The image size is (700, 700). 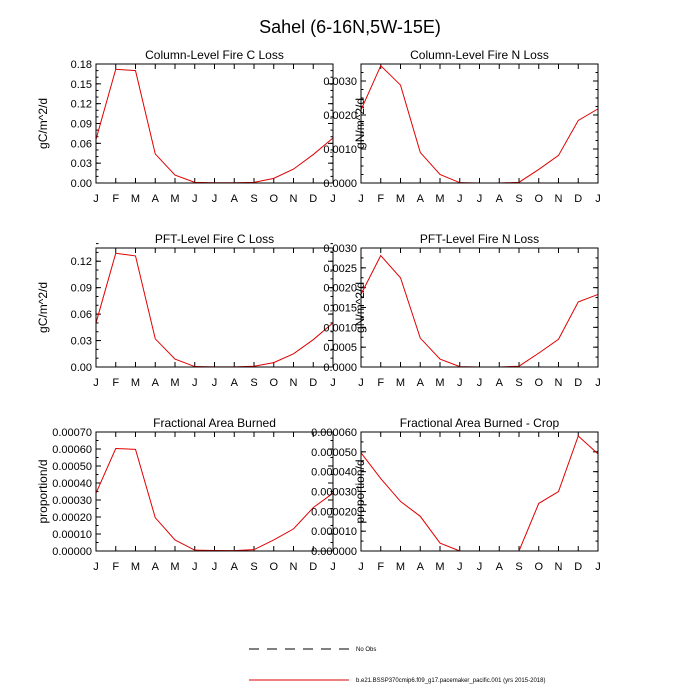 I want to click on y-tick-label: 0.03, so click(x=81, y=164).